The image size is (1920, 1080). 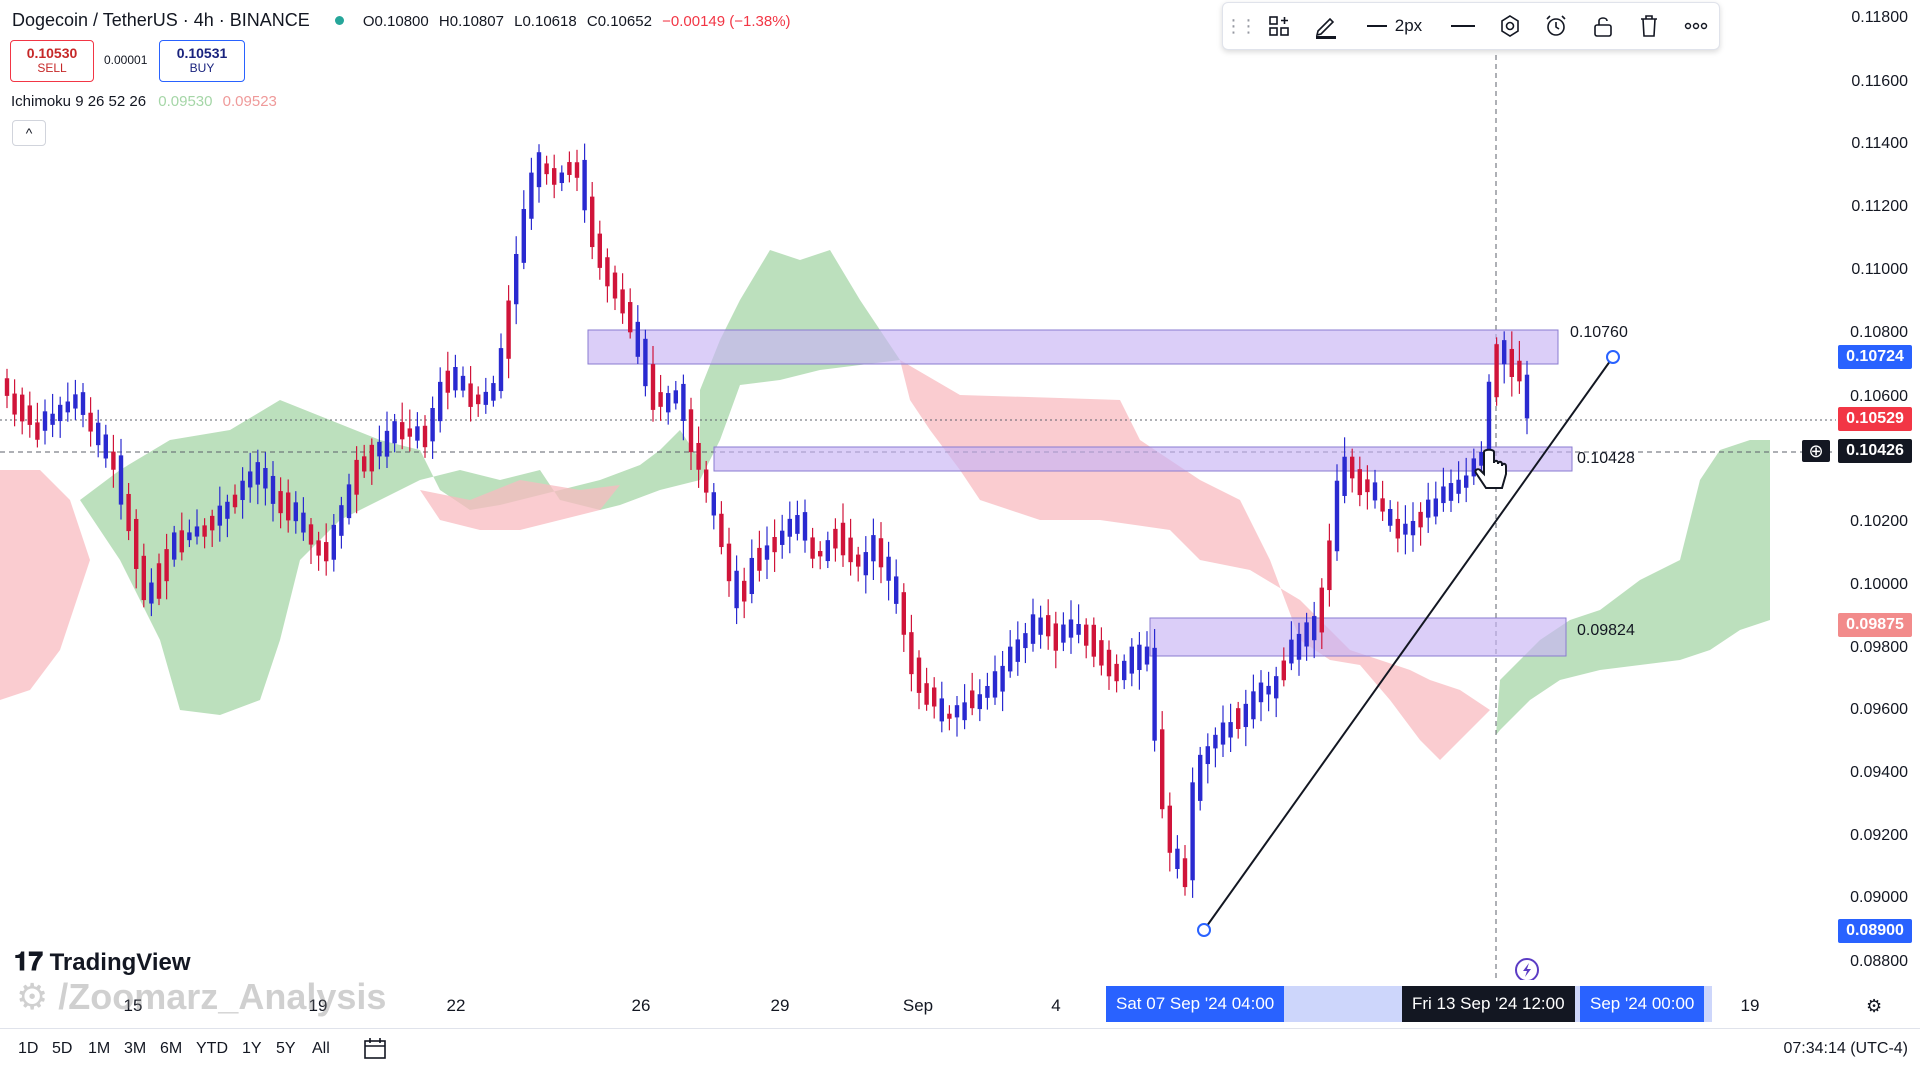 I want to click on sell-button: 0.10530 SELL, so click(x=52, y=61).